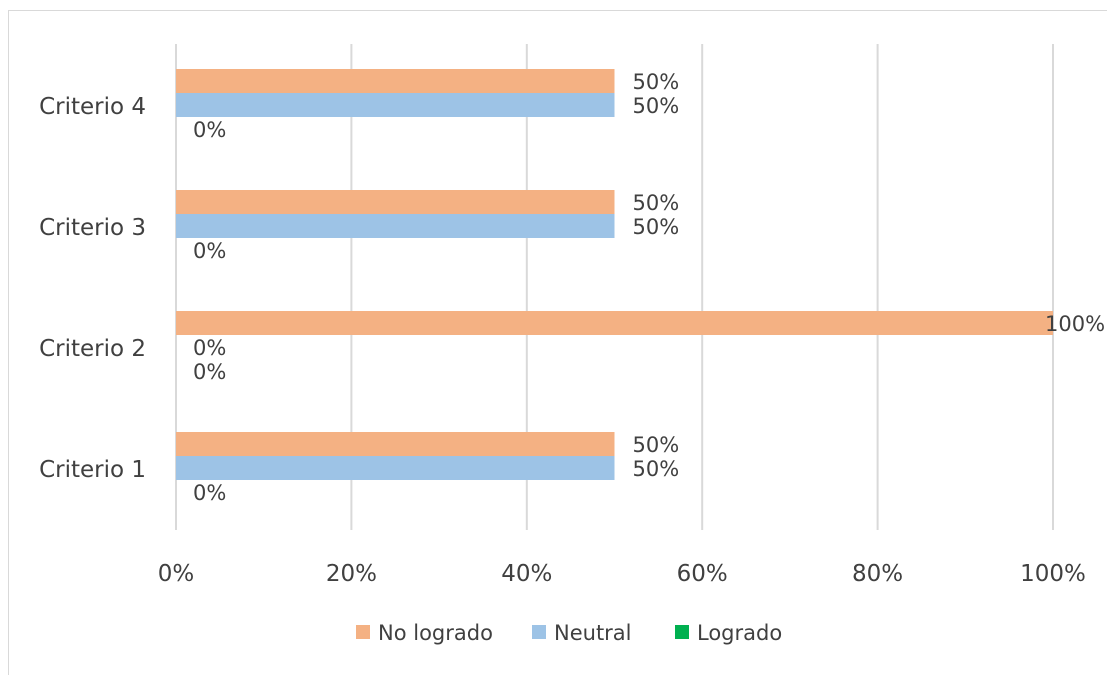 This screenshot has height=675, width=1107. What do you see at coordinates (877, 574) in the screenshot?
I see `x-tick-label: 80%` at bounding box center [877, 574].